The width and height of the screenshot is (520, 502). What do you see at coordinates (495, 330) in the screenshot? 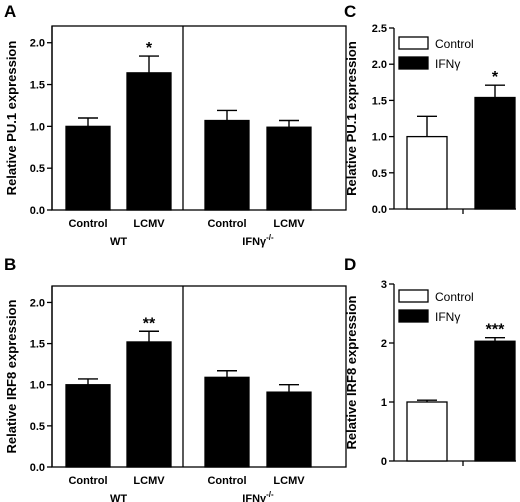
I see `significance-d-1: ***` at bounding box center [495, 330].